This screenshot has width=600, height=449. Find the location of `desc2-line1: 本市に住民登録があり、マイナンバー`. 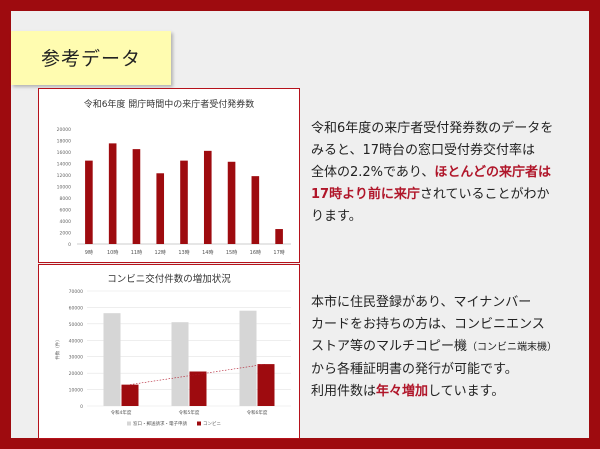

desc2-line1: 本市に住民登録があり、マイナンバー is located at coordinates (421, 302).